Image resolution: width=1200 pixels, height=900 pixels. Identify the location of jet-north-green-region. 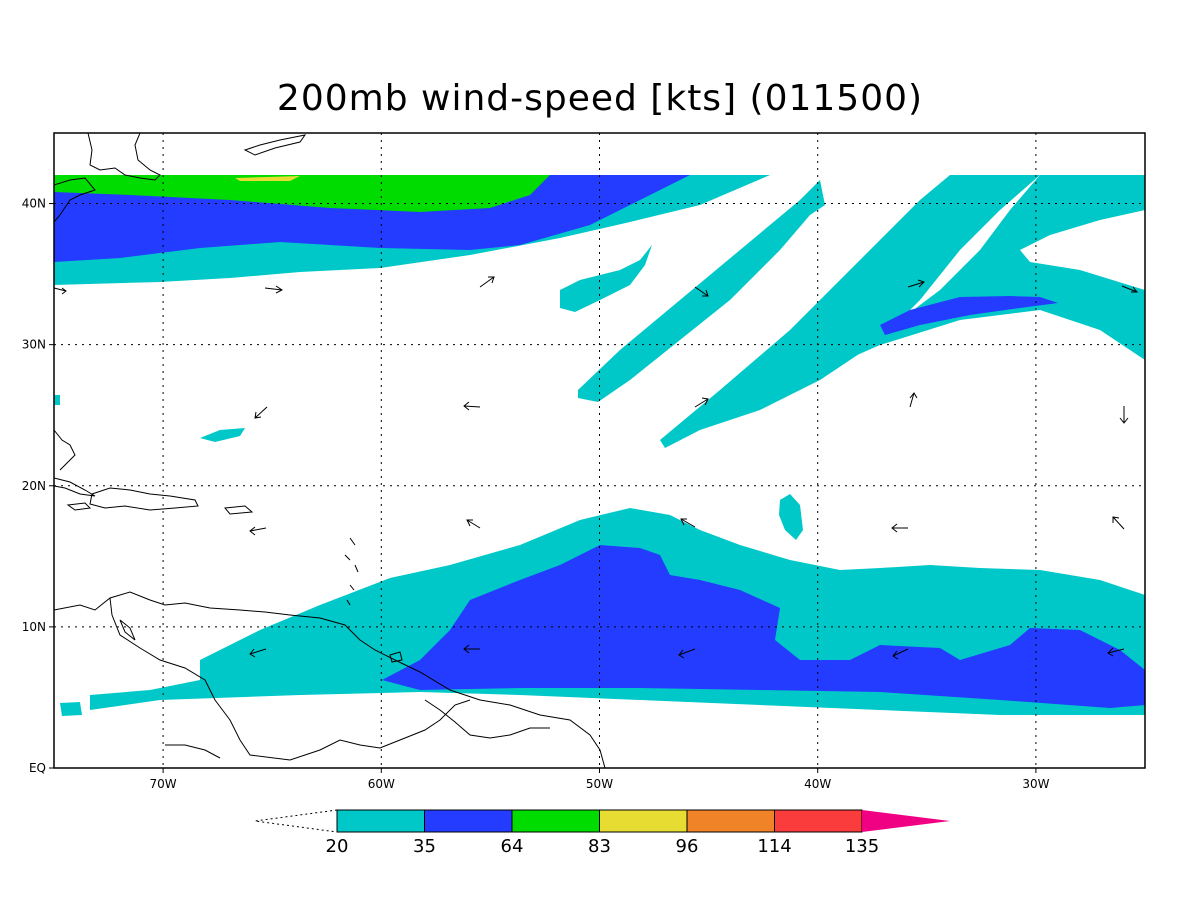
(302, 193).